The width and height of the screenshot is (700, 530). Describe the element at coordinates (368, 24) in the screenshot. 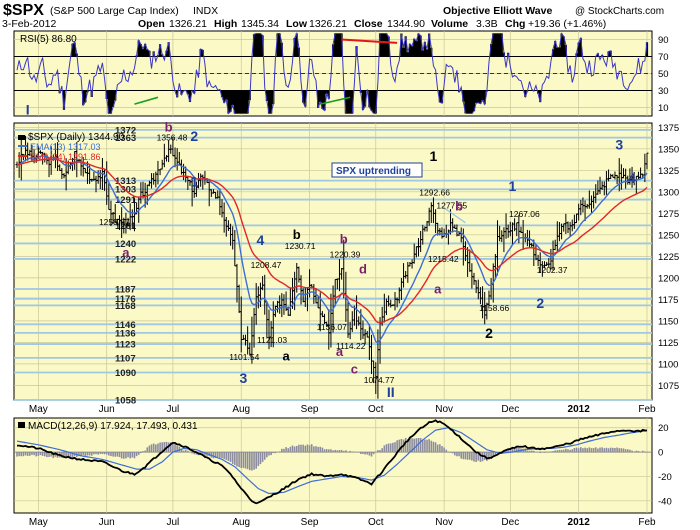

I see `close-label: Close` at that location.